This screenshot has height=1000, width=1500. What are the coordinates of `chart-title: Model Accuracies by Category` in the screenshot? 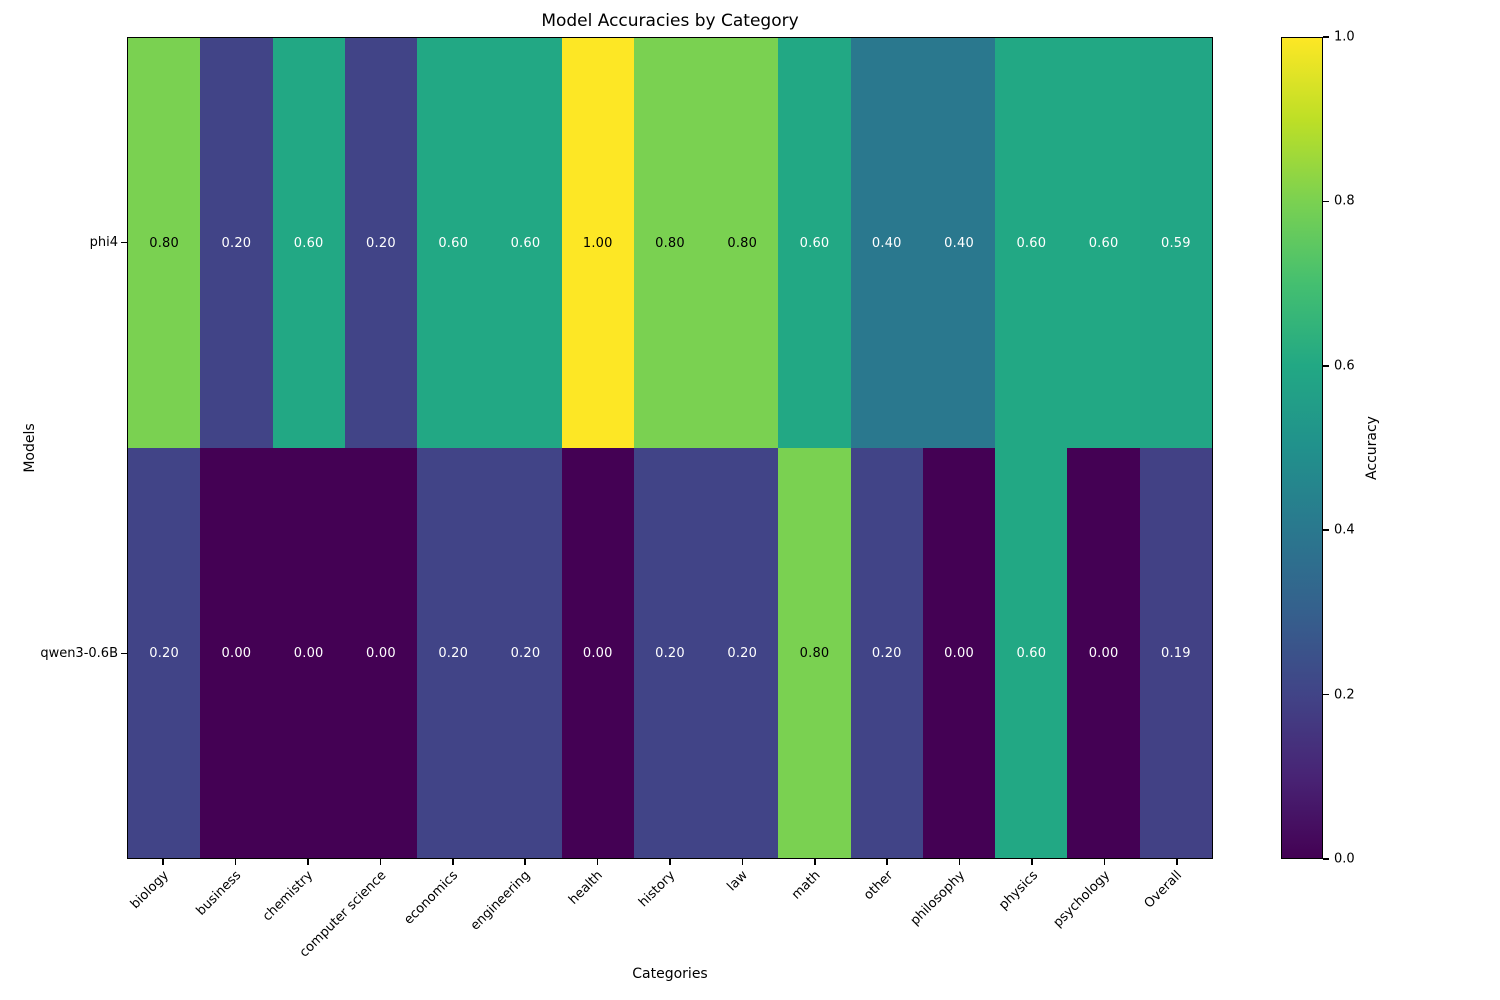 It's located at (670, 21).